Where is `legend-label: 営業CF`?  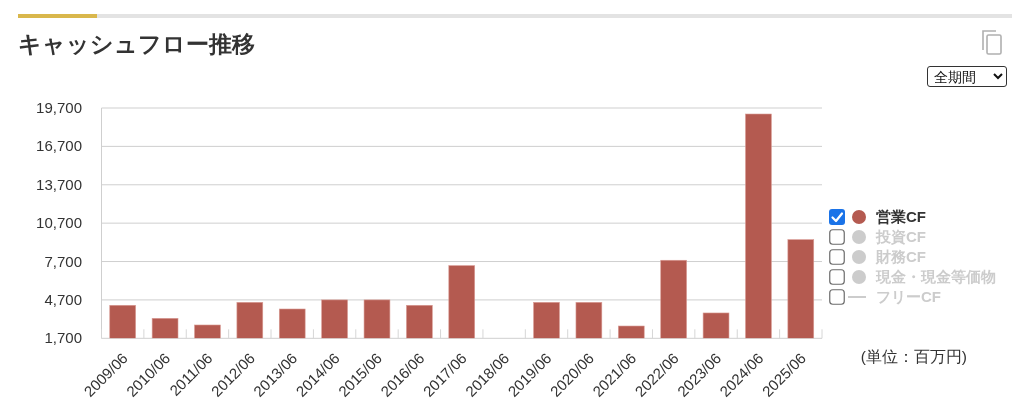
legend-label: 営業CF is located at coordinates (901, 216).